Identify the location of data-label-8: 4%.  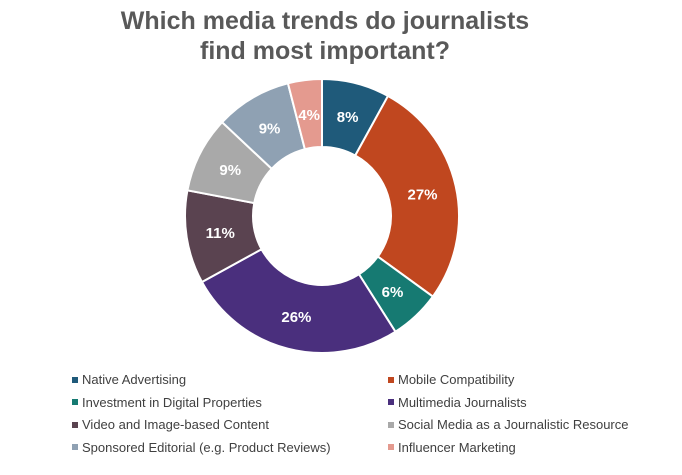
(309, 115).